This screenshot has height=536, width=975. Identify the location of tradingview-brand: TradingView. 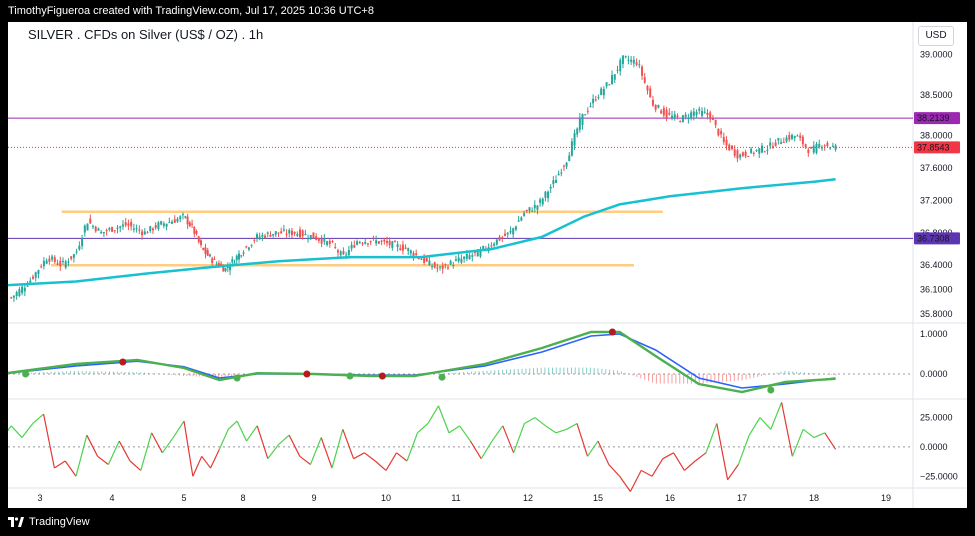
(49, 522).